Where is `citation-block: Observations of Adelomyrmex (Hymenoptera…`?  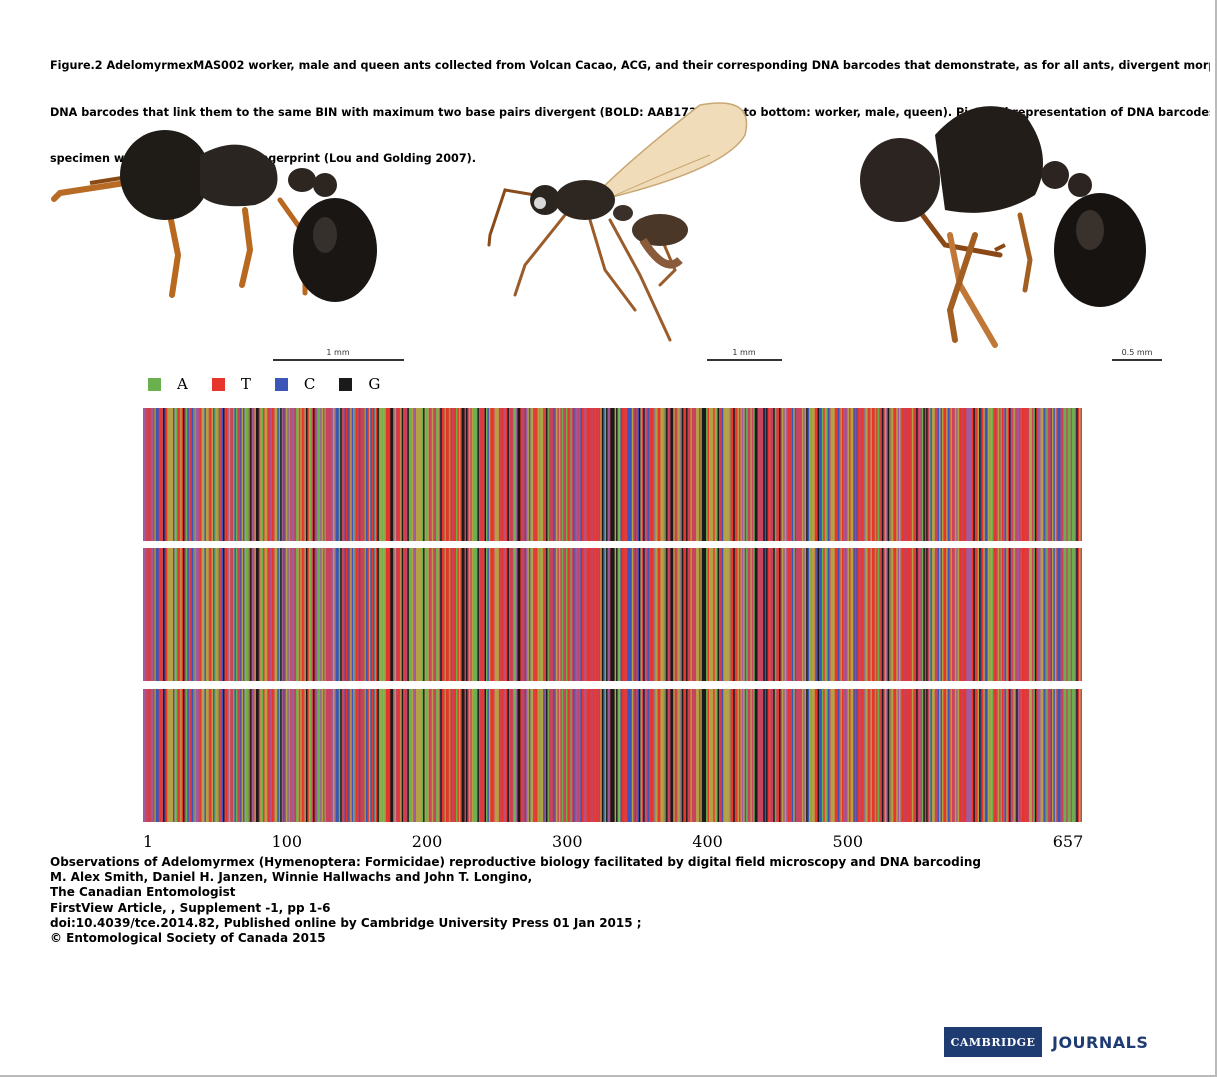 citation-block: Observations of Adelomyrmex (Hymenoptera… is located at coordinates (515, 900).